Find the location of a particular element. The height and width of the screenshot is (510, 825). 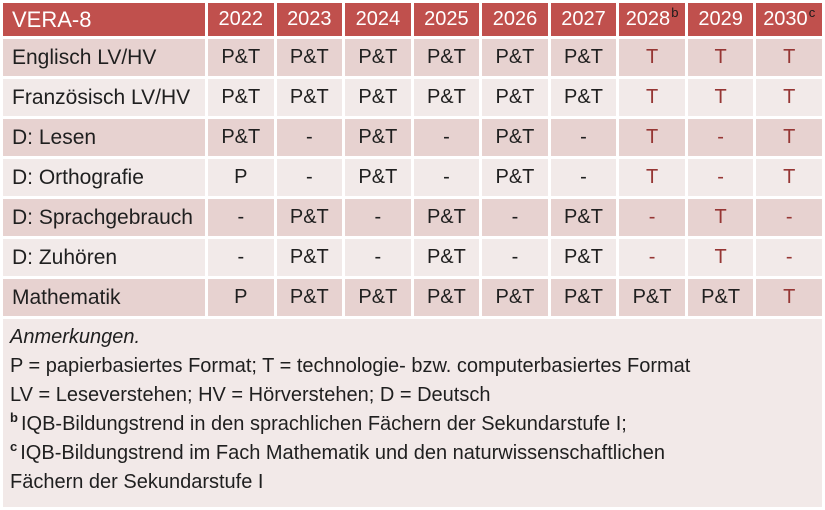

year-column-header: 2026 is located at coordinates (515, 19).